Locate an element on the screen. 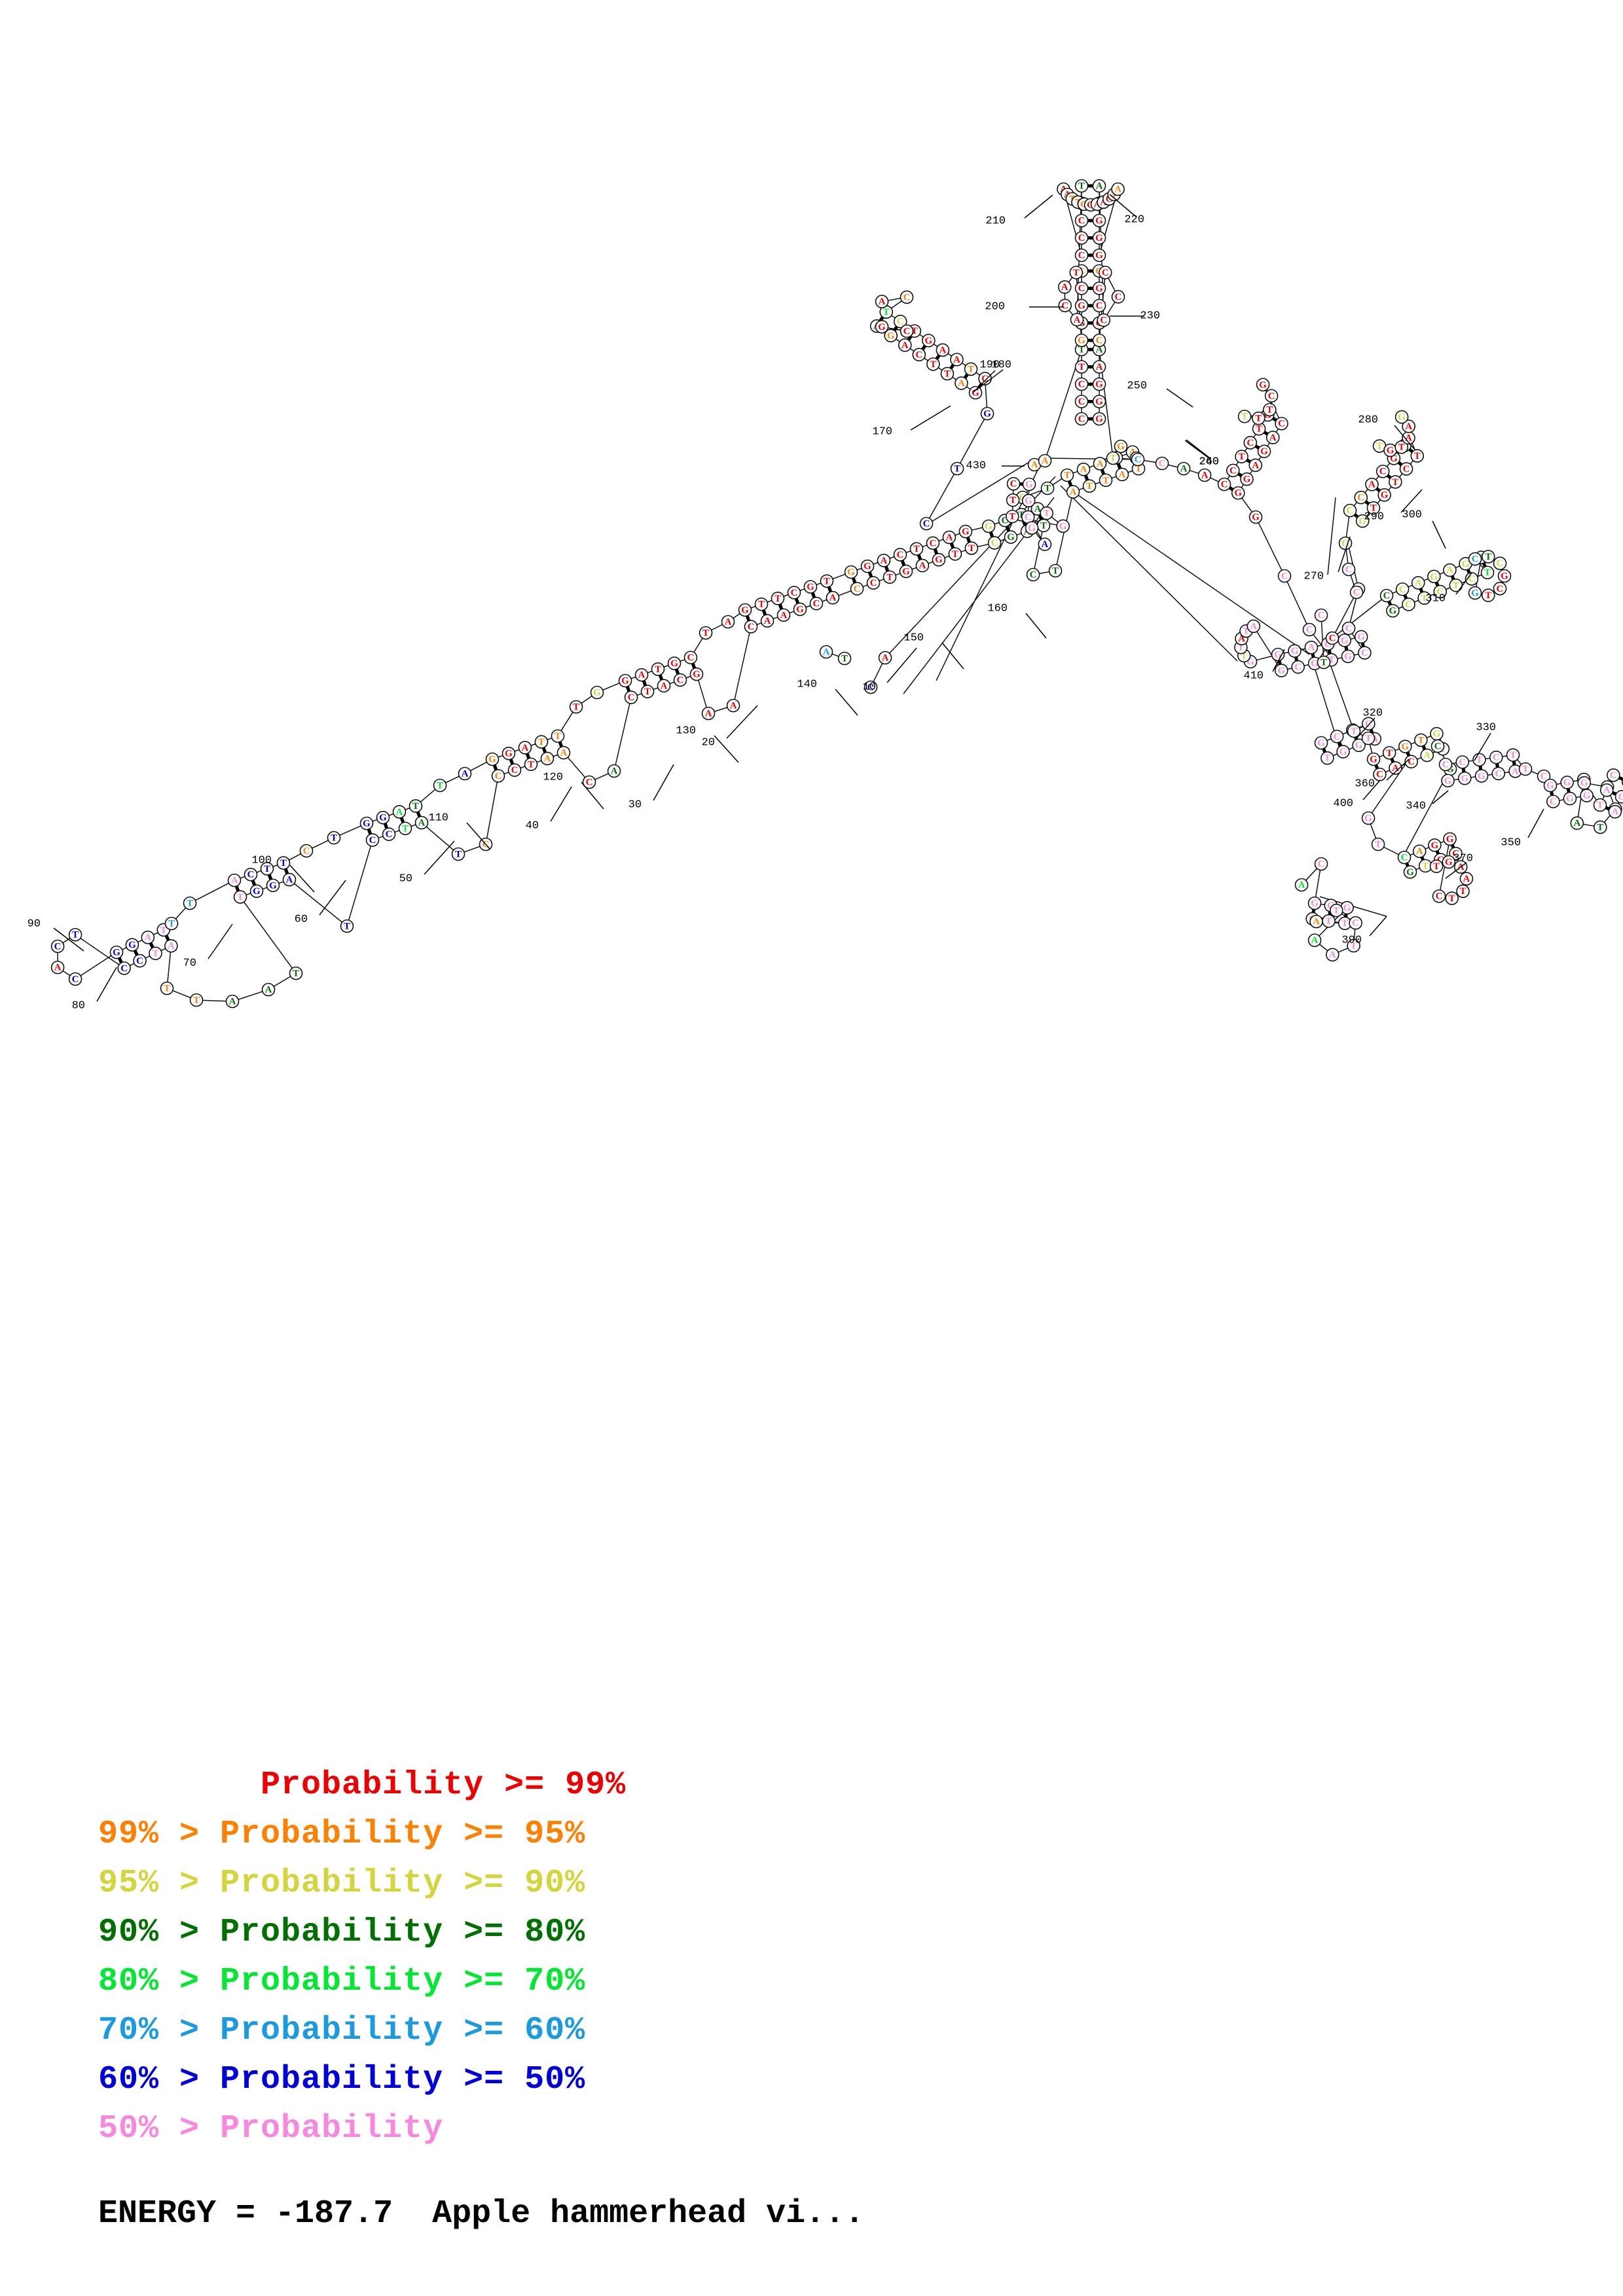 This screenshot has width=1623, height=2296. position-number-label: 250 is located at coordinates (1137, 386).